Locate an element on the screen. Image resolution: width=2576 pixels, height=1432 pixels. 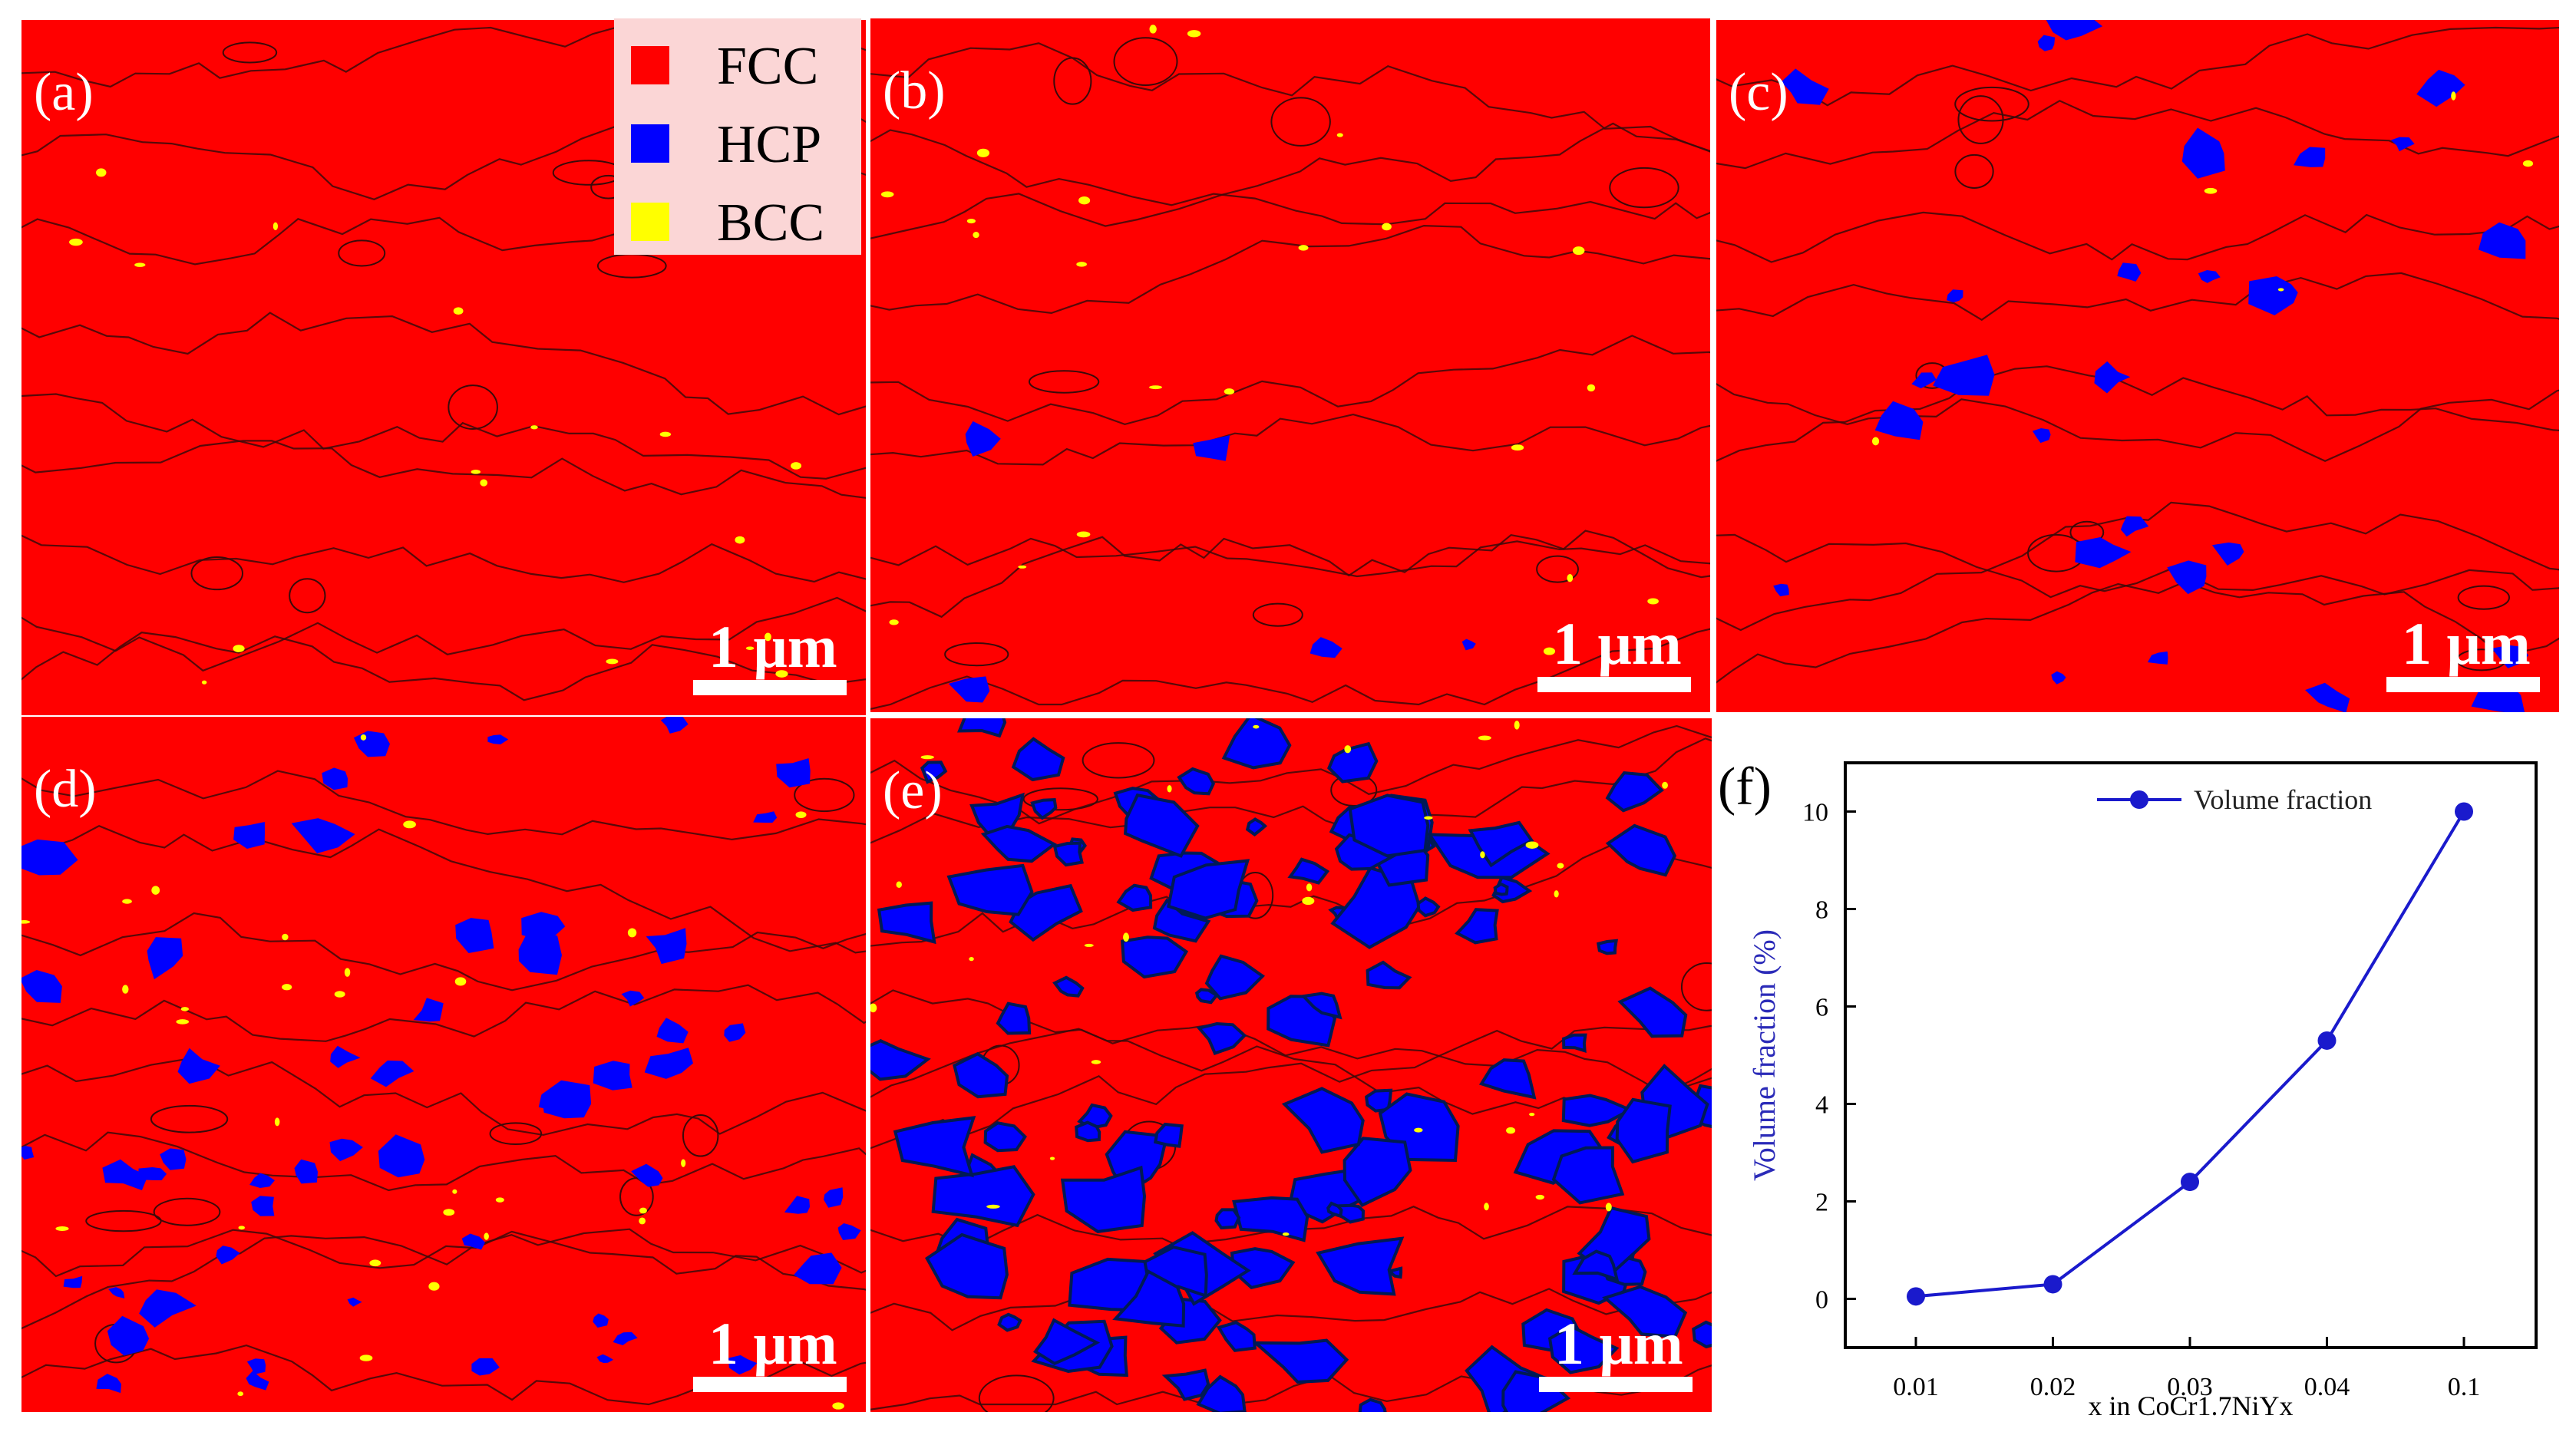
y-tick-label: 6 is located at coordinates (1821, 1008).